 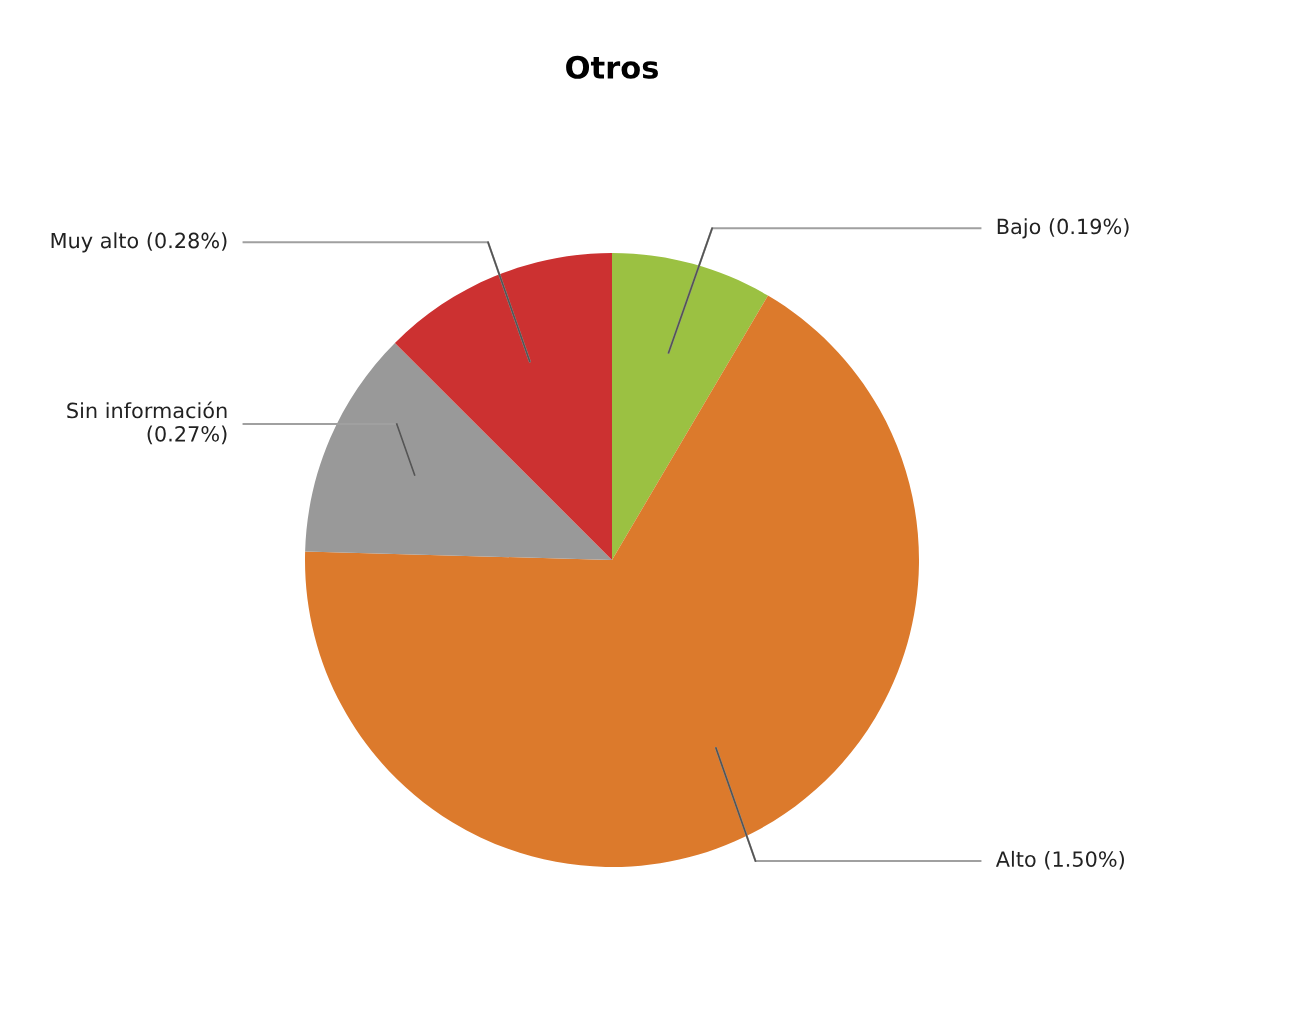 I want to click on slice-label: Muy alto (0.28%), so click(x=139, y=242).